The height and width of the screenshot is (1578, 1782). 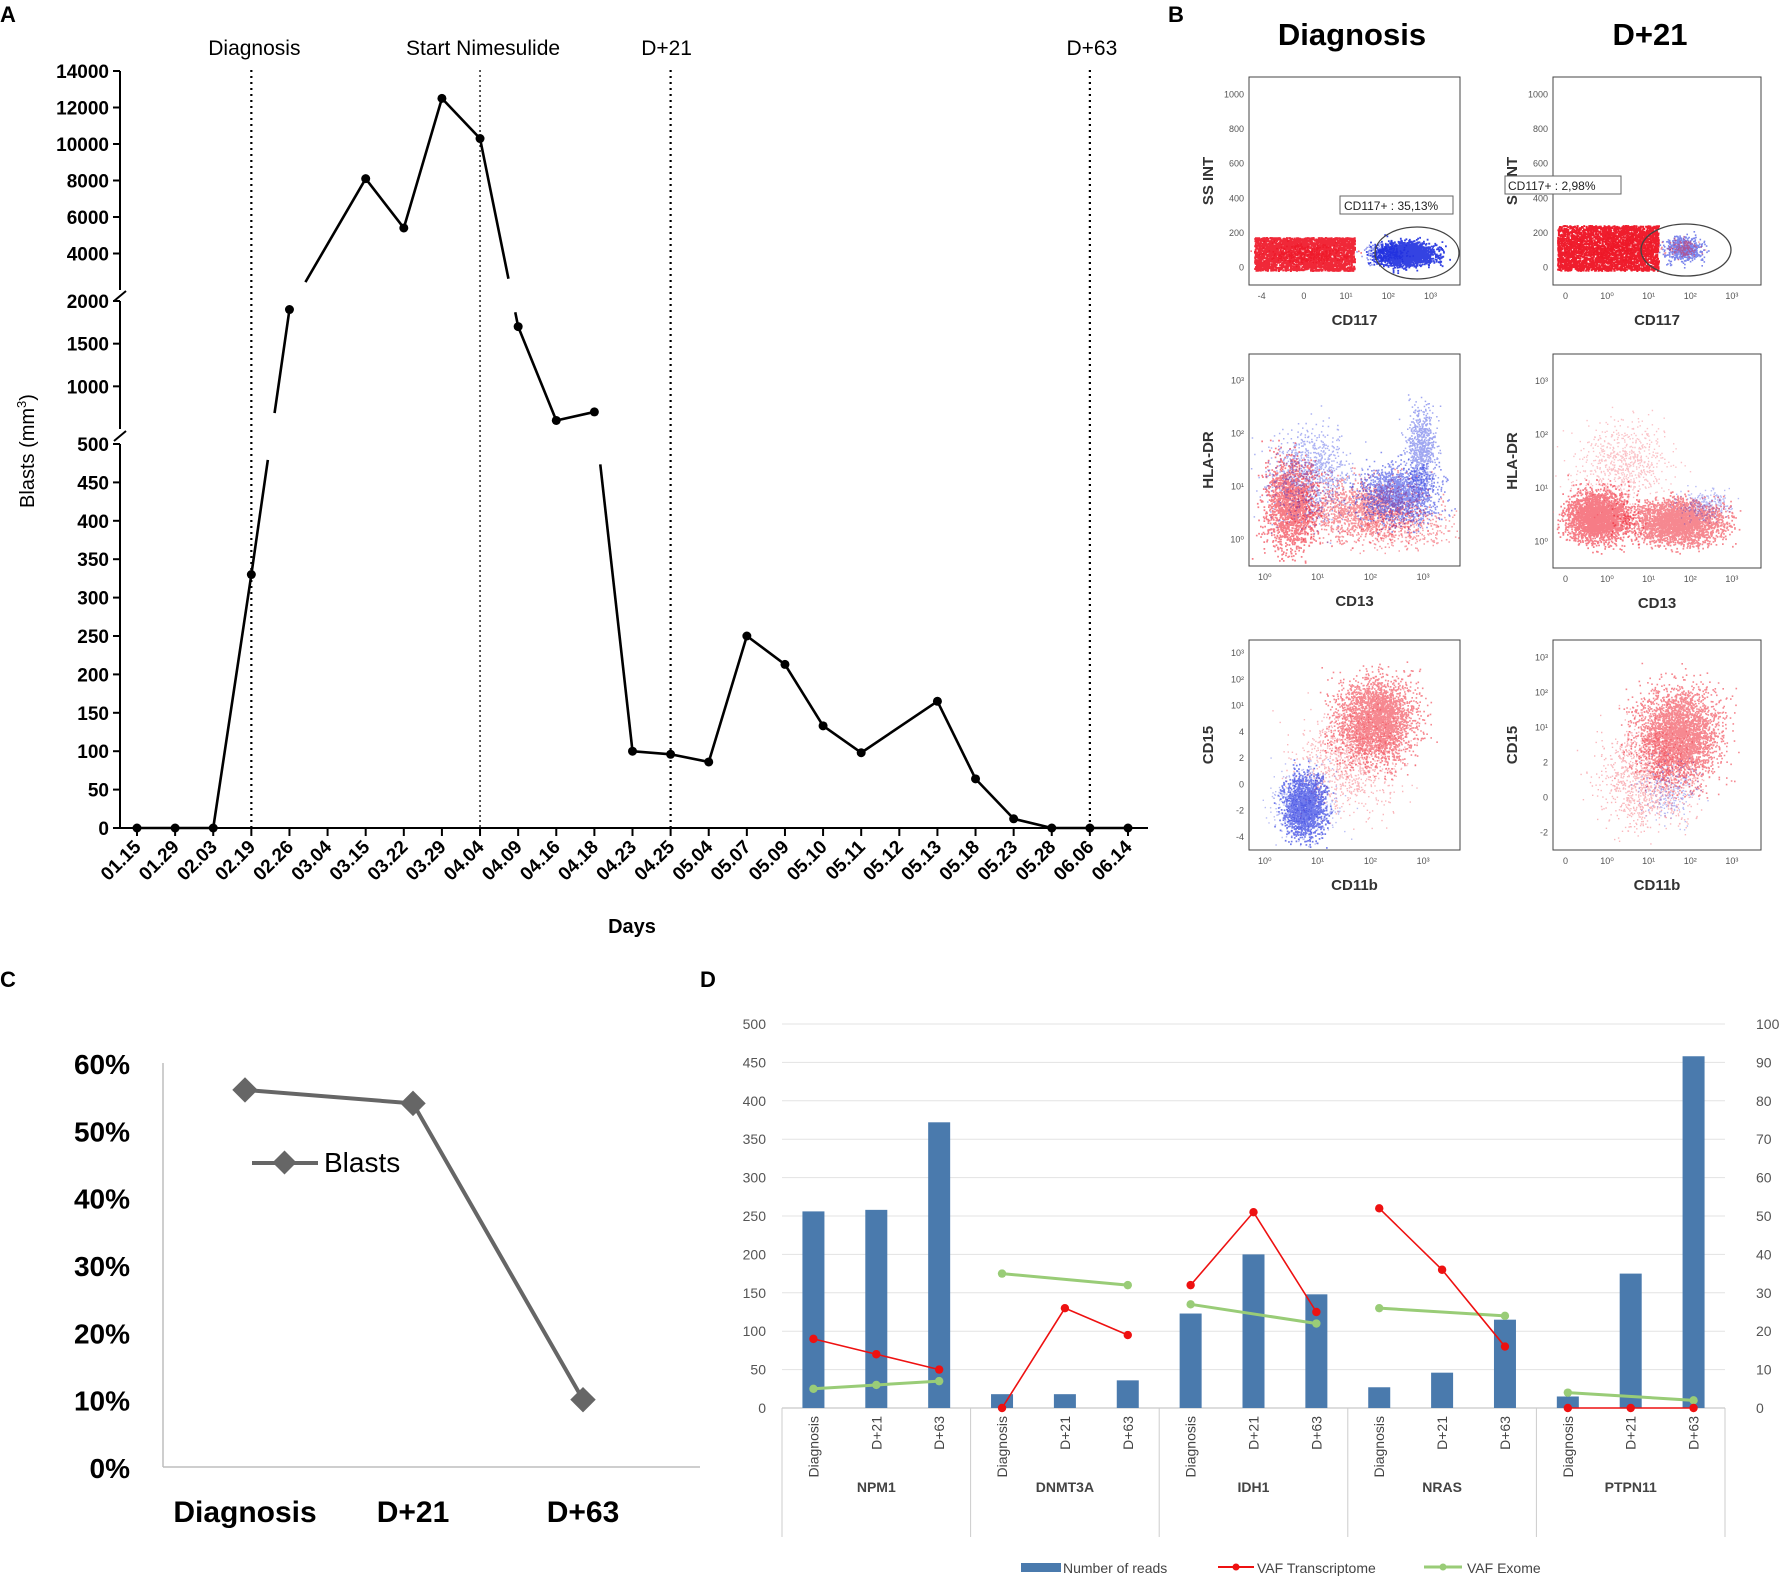 What do you see at coordinates (93, 483) in the screenshot?
I see `panel-a-y-tick-label: 450` at bounding box center [93, 483].